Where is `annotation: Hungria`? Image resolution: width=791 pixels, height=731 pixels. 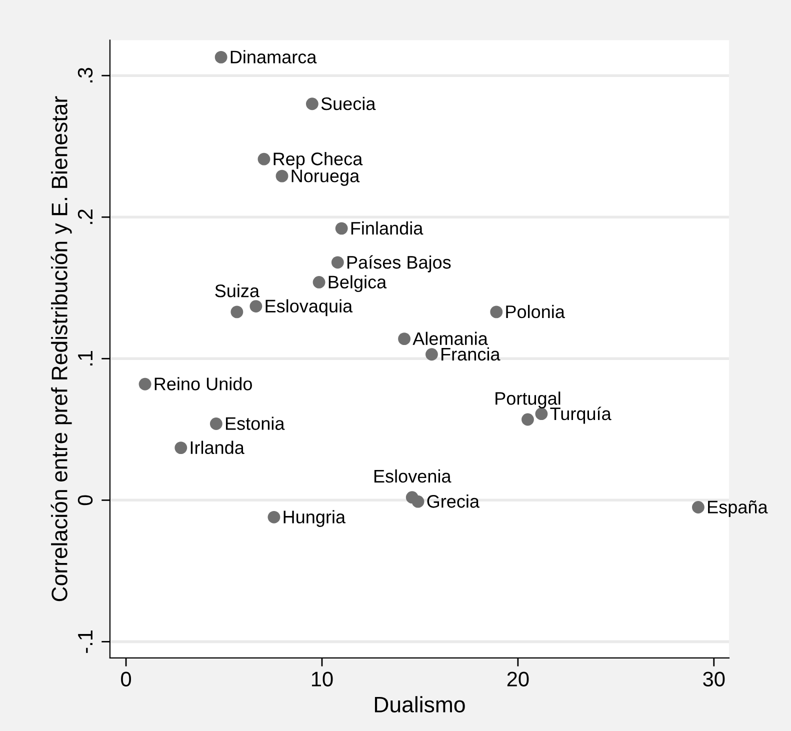
annotation: Hungria is located at coordinates (315, 518).